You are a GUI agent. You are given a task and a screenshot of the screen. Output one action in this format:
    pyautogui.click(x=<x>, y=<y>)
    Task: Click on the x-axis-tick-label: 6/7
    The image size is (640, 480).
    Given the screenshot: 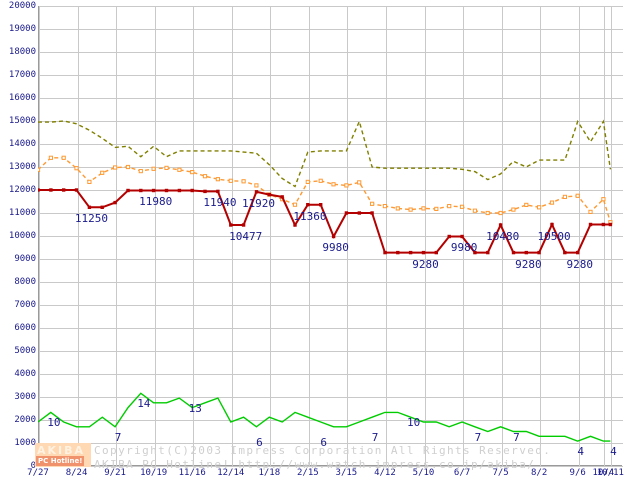 What is the action you would take?
    pyautogui.click(x=462, y=473)
    